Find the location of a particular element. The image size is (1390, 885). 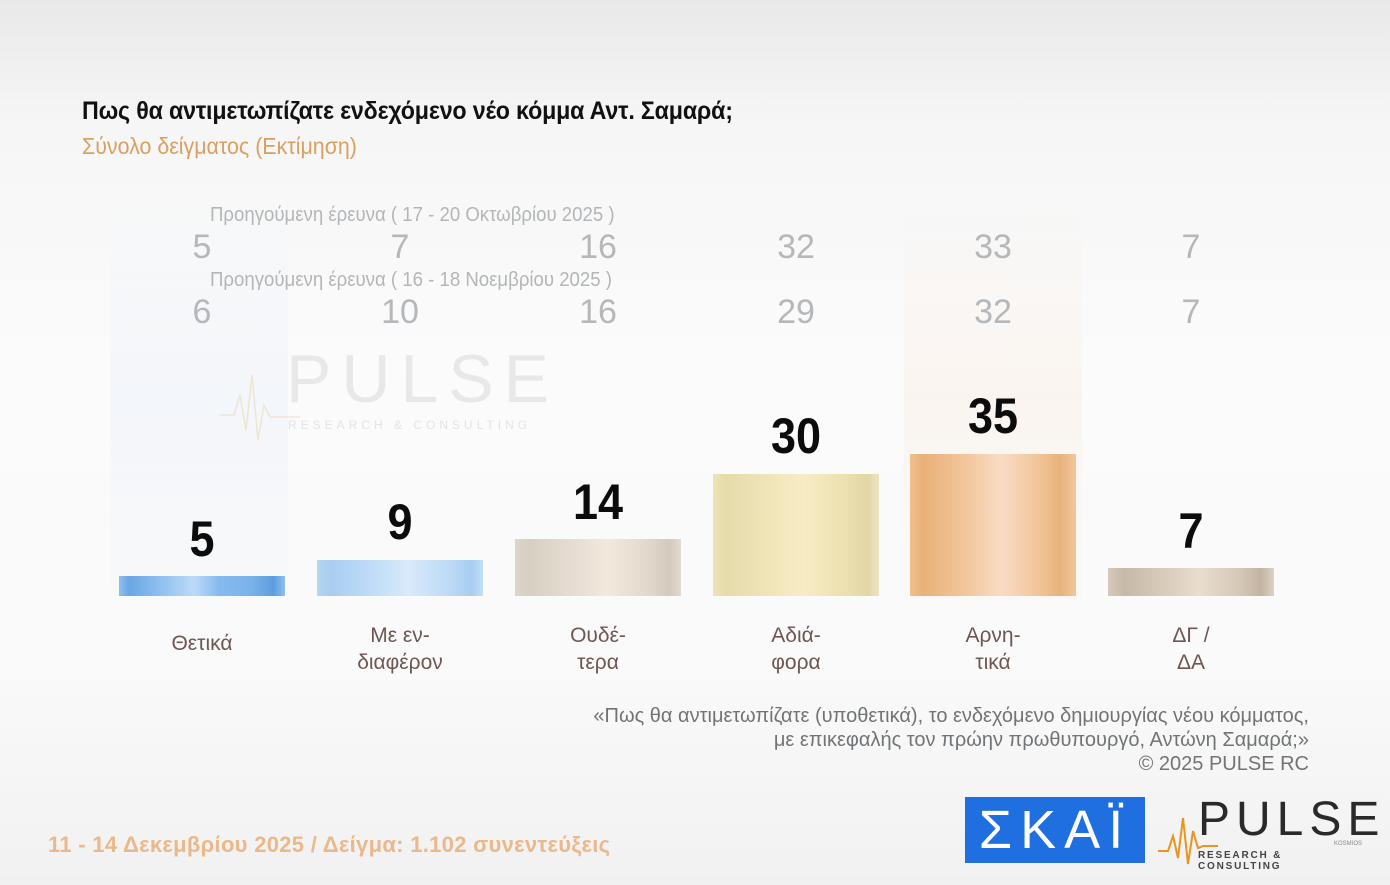

watermark-text: PULSE is located at coordinates (422, 379).